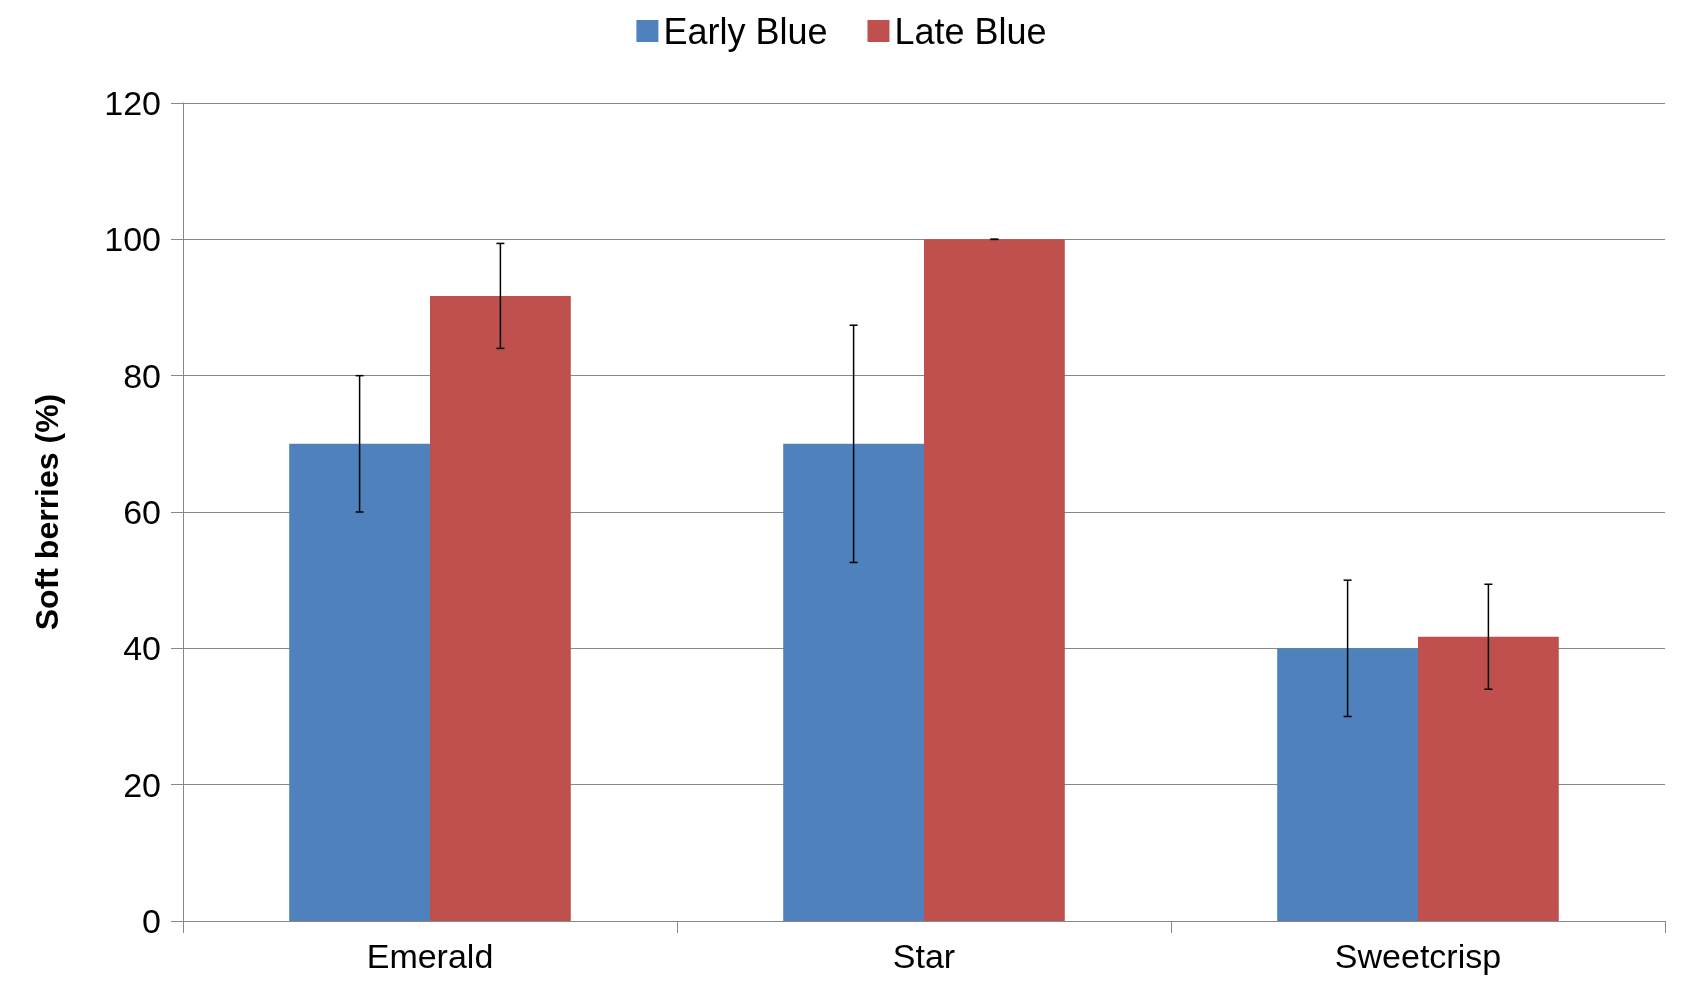 This screenshot has height=1001, width=1683. I want to click on x-tick-label: Sweetcrisp, so click(1418, 956).